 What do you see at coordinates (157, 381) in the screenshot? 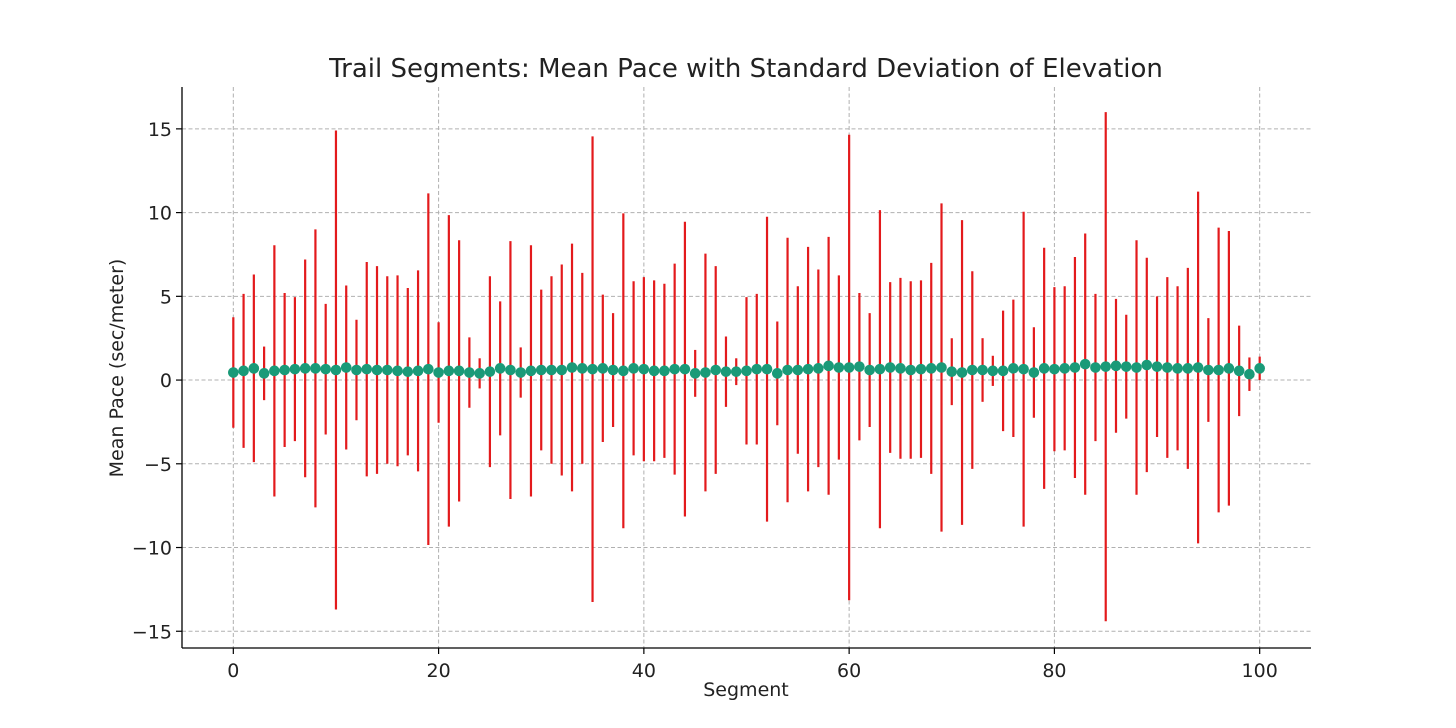
I see `y-axis-ticks: −15 −10 −5 0 5 10 15` at bounding box center [157, 381].